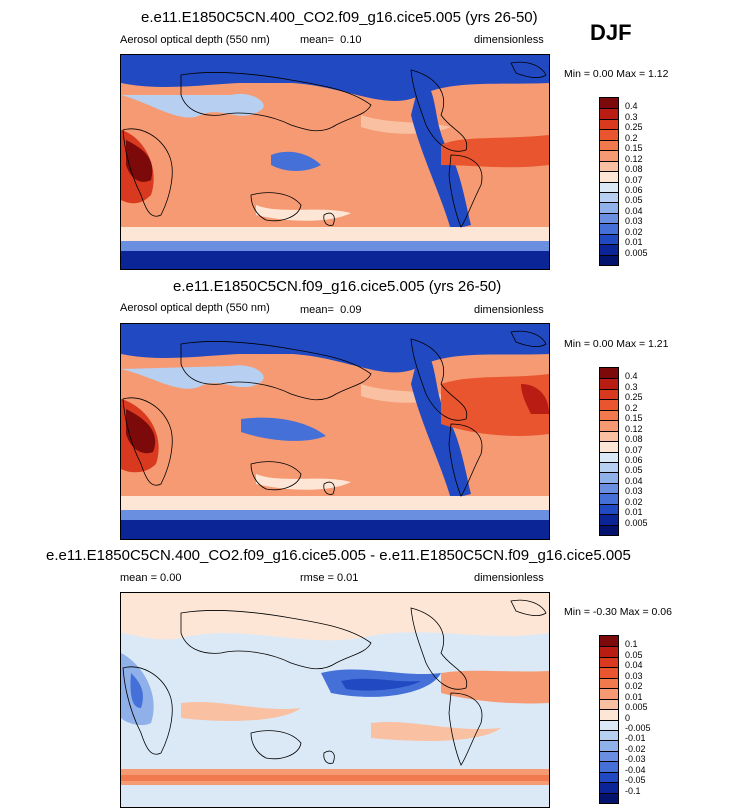  I want to click on panel2-mean-value: 0.09, so click(351, 310).